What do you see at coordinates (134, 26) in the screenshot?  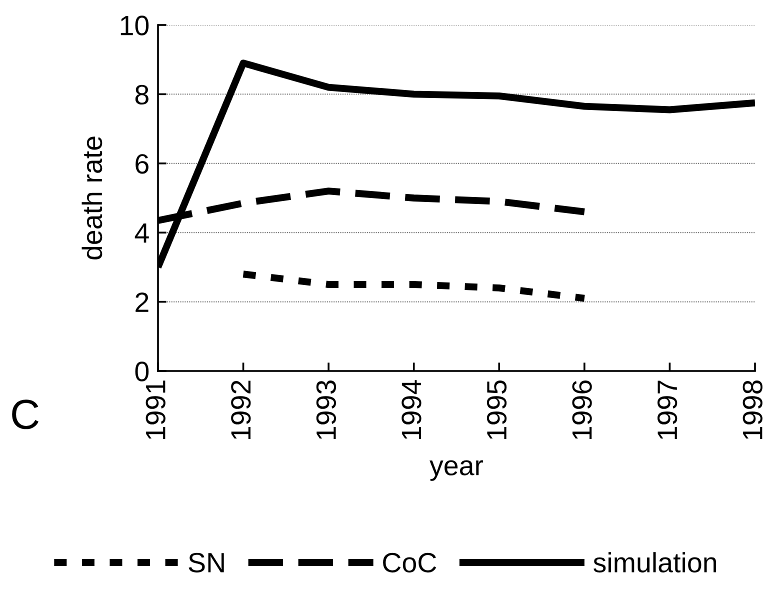 I see `y-tick-label: 10` at bounding box center [134, 26].